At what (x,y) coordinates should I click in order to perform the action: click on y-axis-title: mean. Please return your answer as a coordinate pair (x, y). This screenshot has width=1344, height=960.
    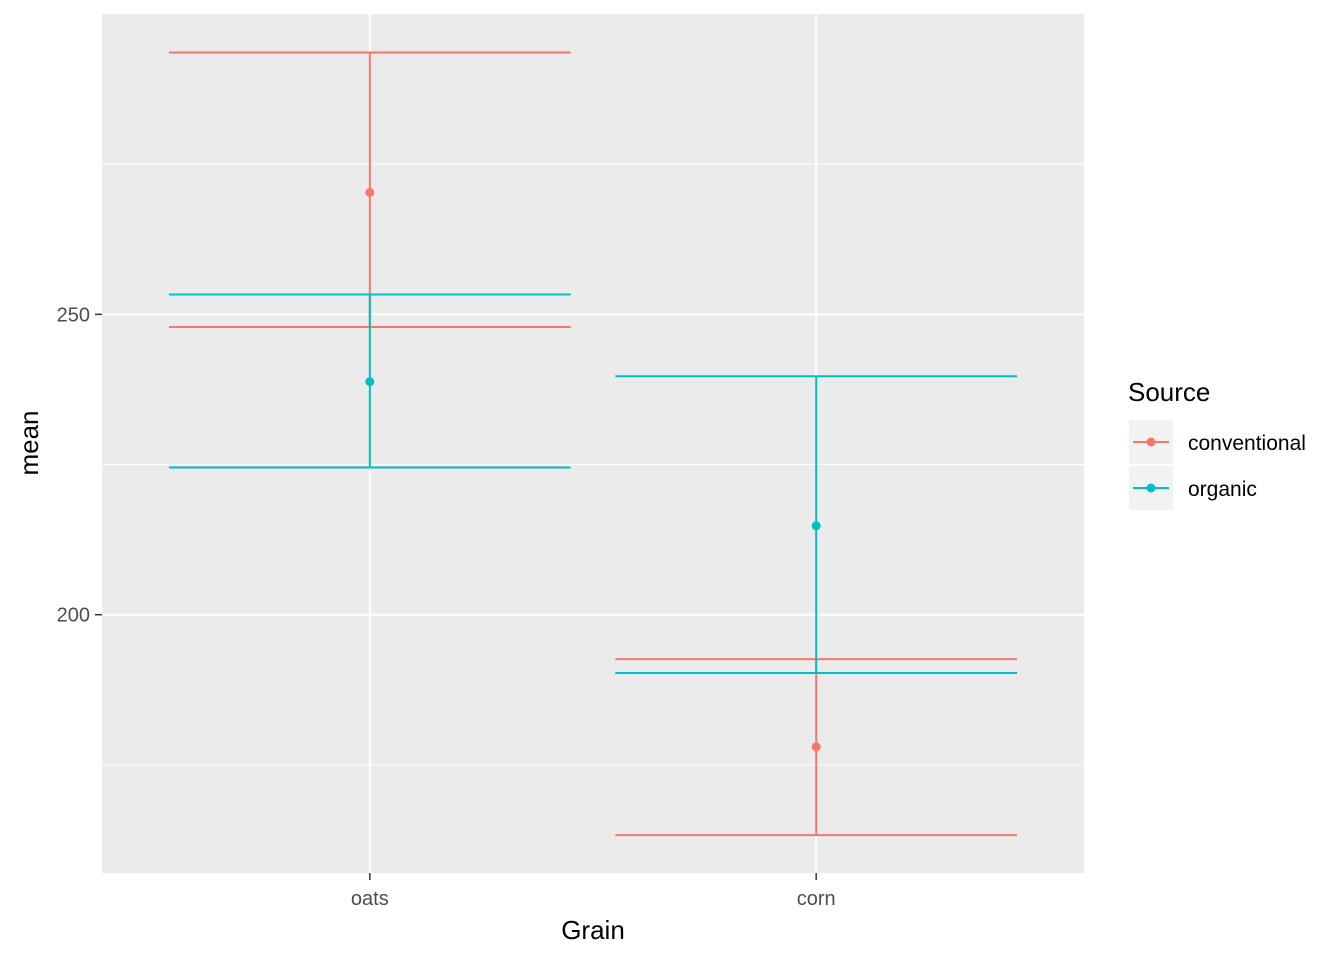
    Looking at the image, I should click on (29, 442).